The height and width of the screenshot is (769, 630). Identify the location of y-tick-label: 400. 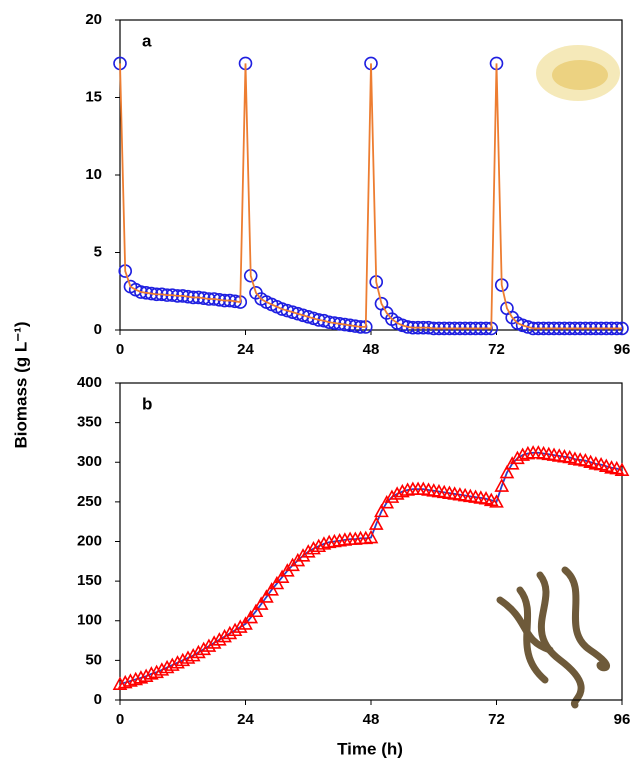
(89, 382).